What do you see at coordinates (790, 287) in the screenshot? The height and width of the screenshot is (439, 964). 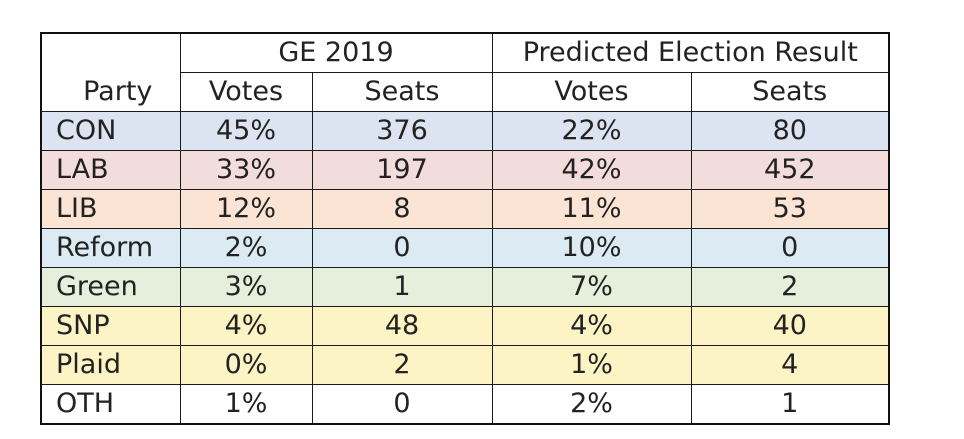 I see `predicted-seats-cell: 2` at bounding box center [790, 287].